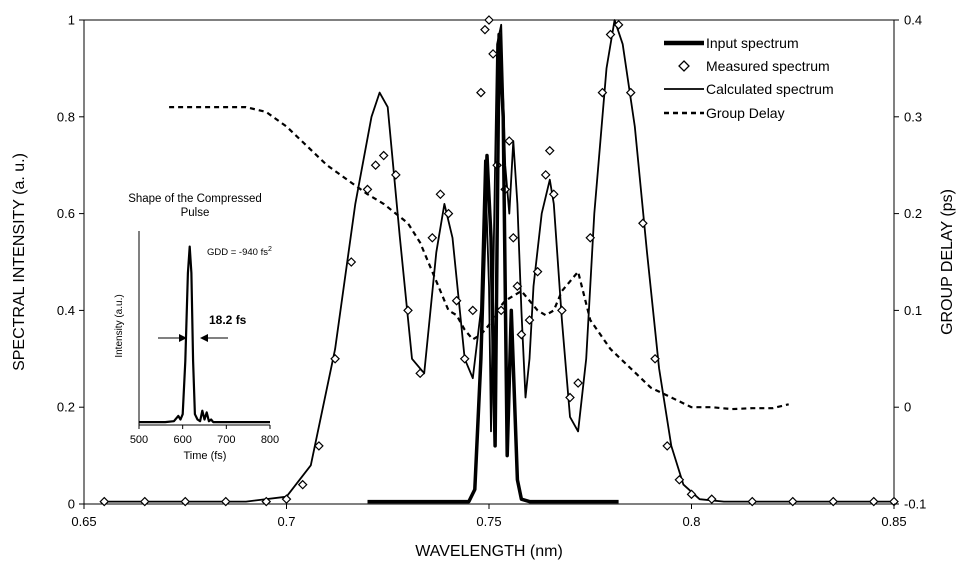 The image size is (959, 565). I want to click on inset-x-tick-label: 800, so click(270, 440).